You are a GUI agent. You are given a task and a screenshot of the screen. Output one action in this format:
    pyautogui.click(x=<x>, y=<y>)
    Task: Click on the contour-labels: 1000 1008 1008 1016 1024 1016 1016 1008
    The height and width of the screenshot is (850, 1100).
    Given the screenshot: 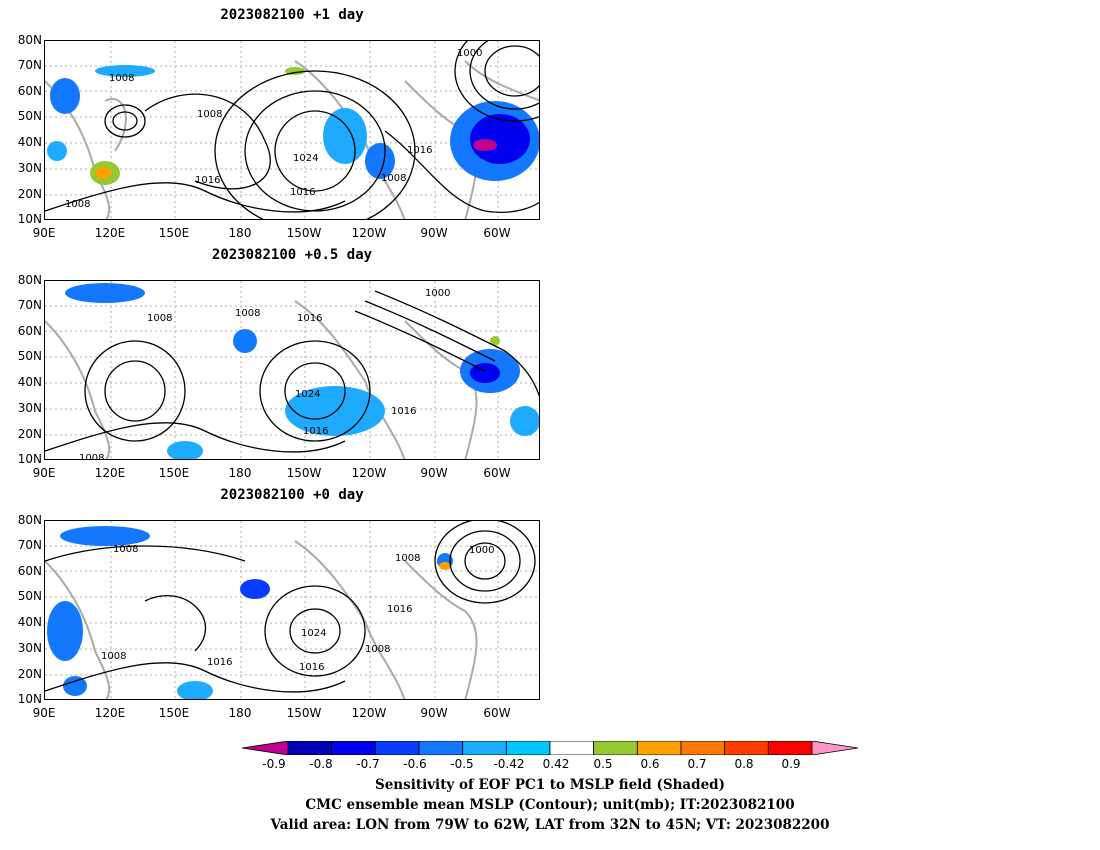 What is the action you would take?
    pyautogui.click(x=264, y=373)
    